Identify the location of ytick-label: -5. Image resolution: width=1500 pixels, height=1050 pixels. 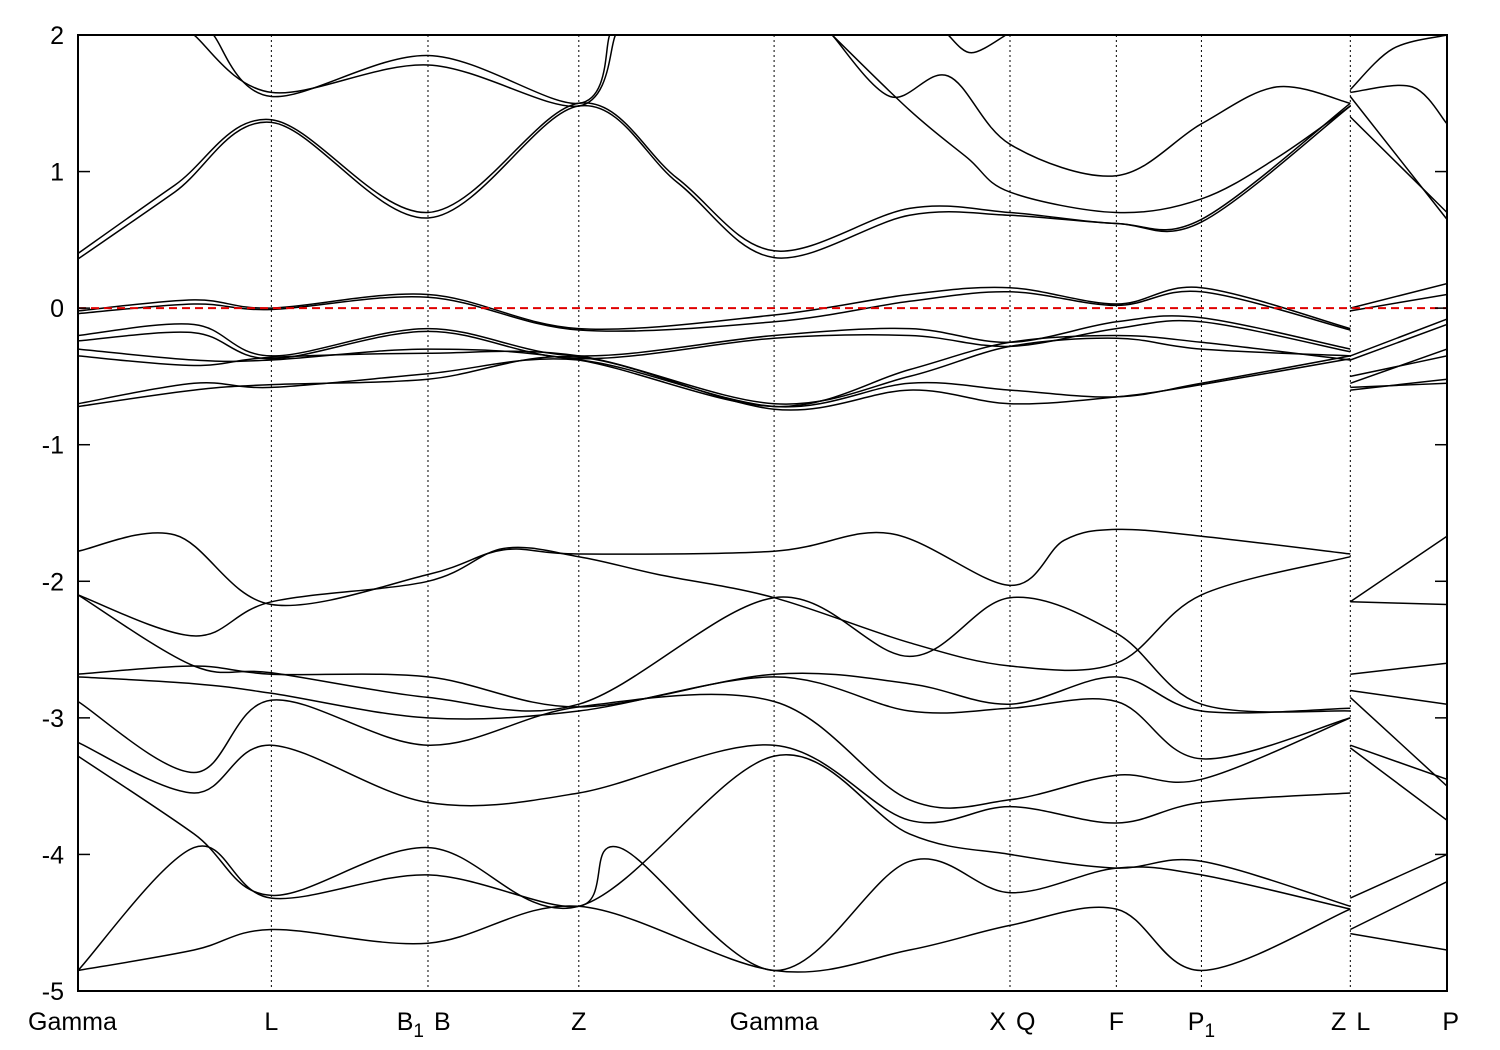
(53, 992).